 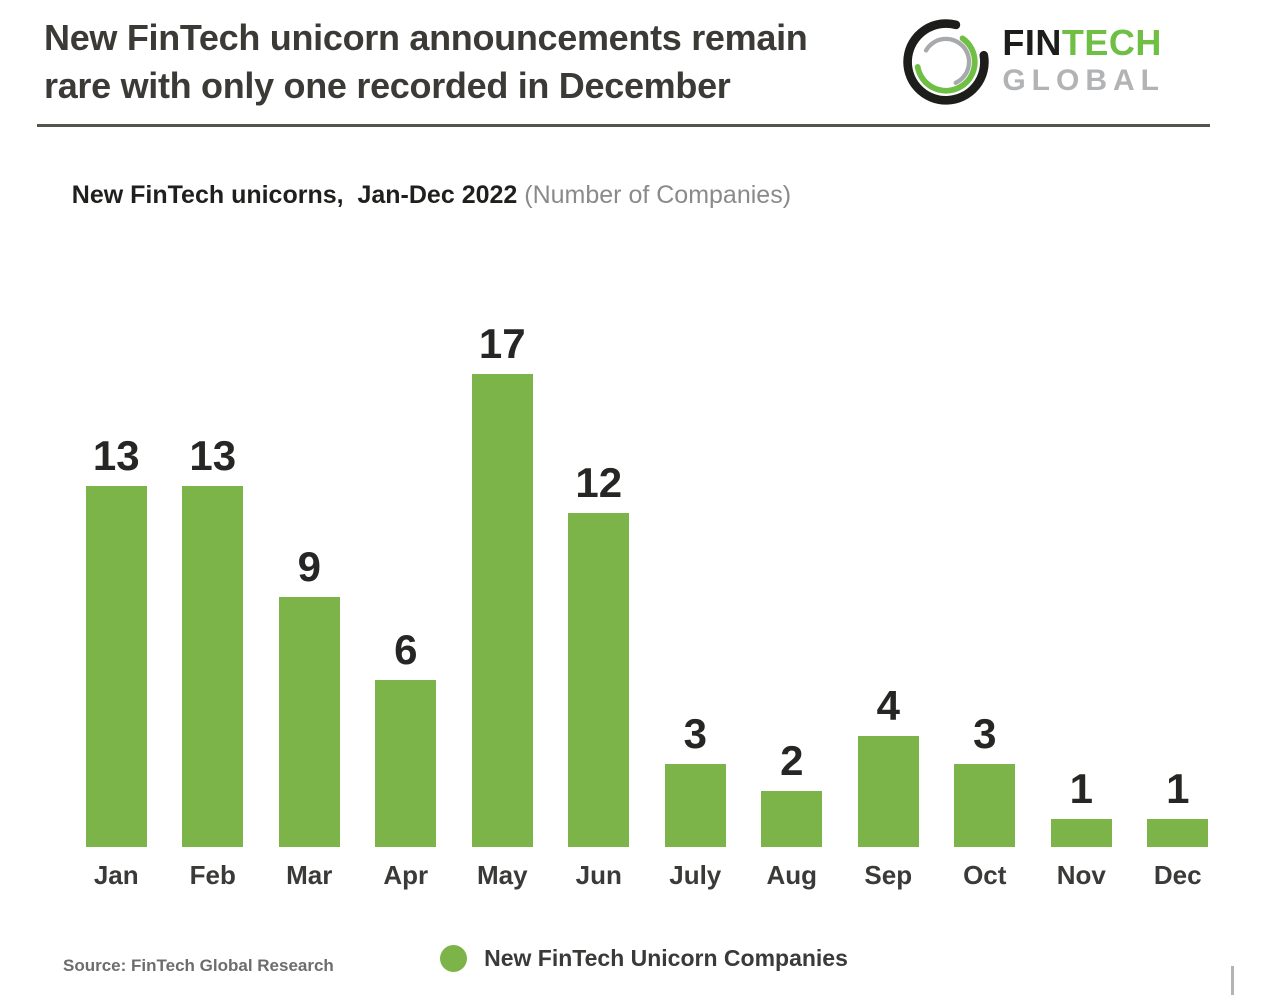 I want to click on x-axis-tick-label: Jun, so click(x=598, y=875).